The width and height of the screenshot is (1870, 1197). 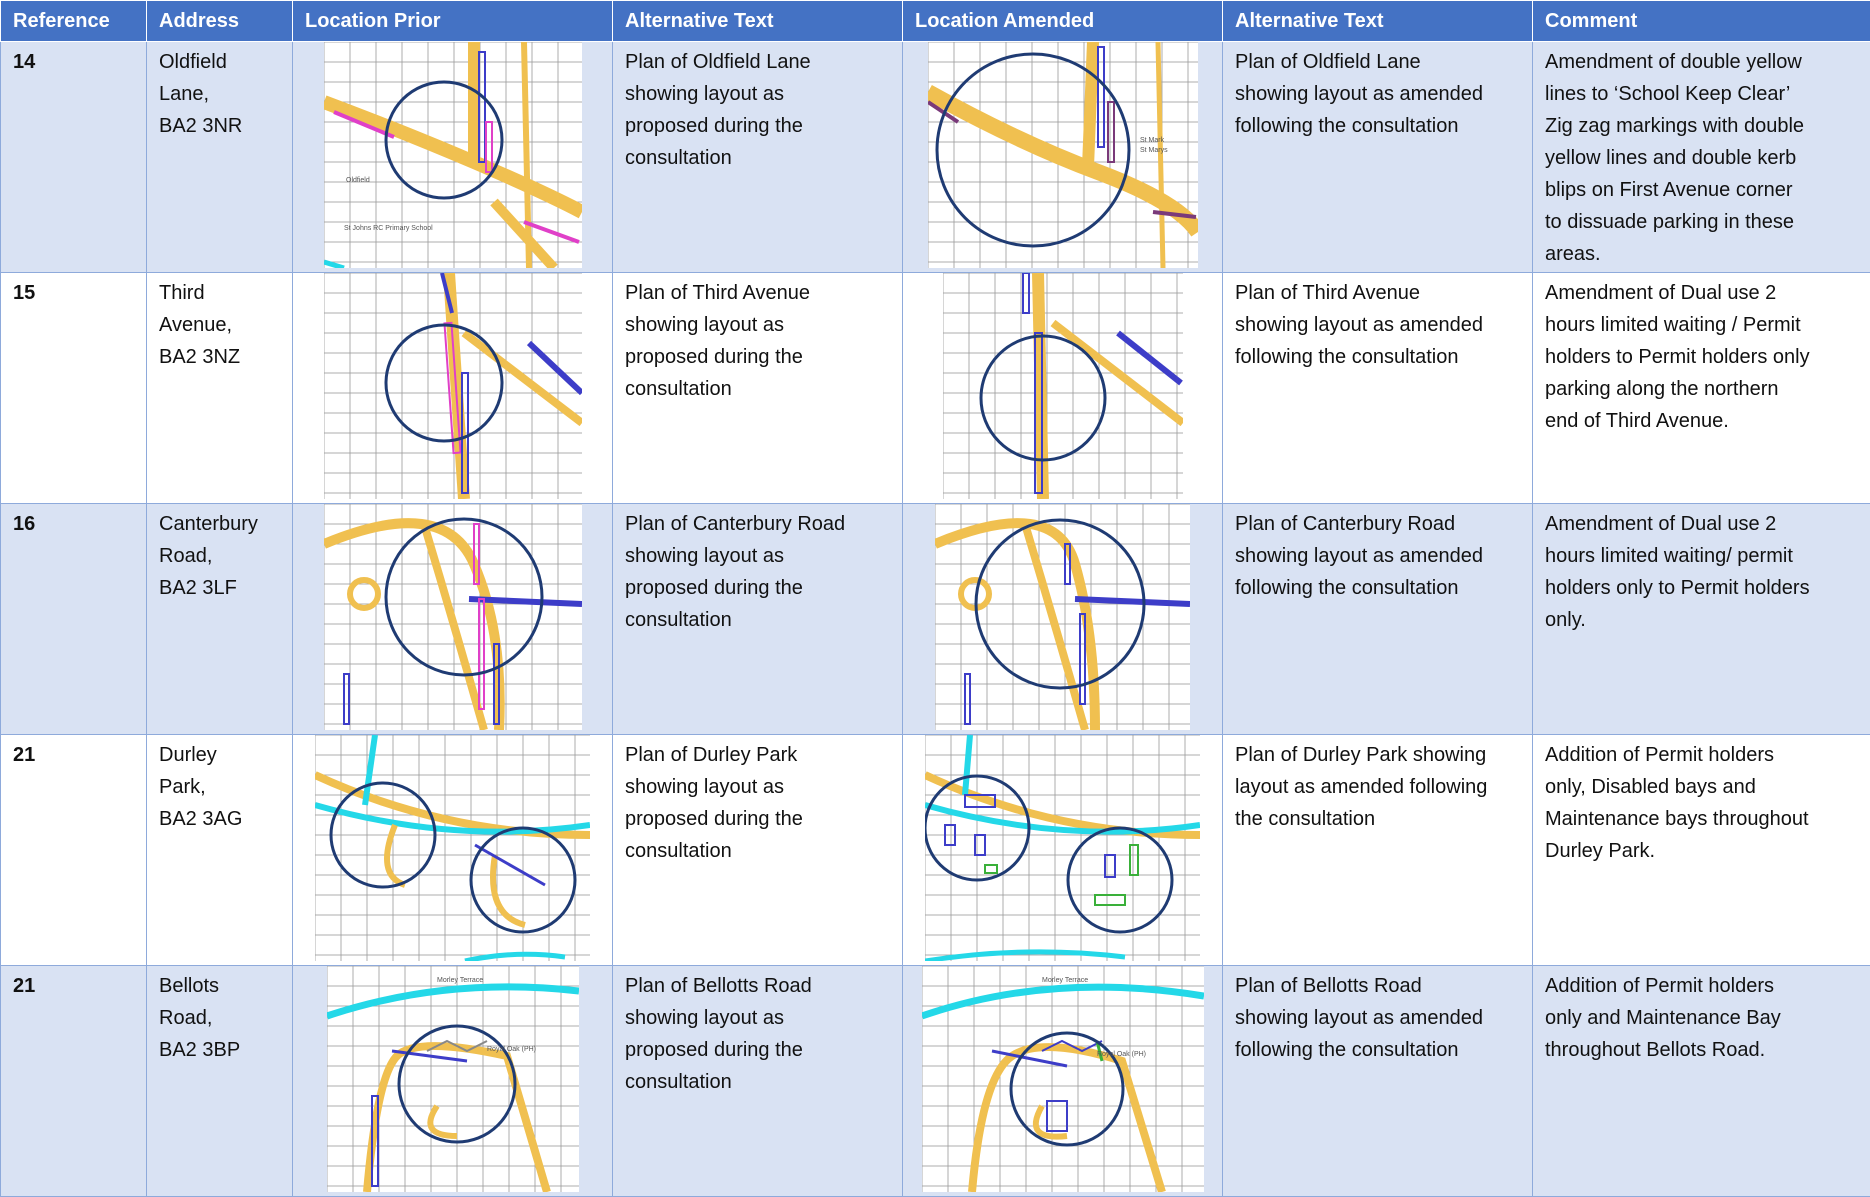 I want to click on map-durley-amended, so click(x=1062, y=848).